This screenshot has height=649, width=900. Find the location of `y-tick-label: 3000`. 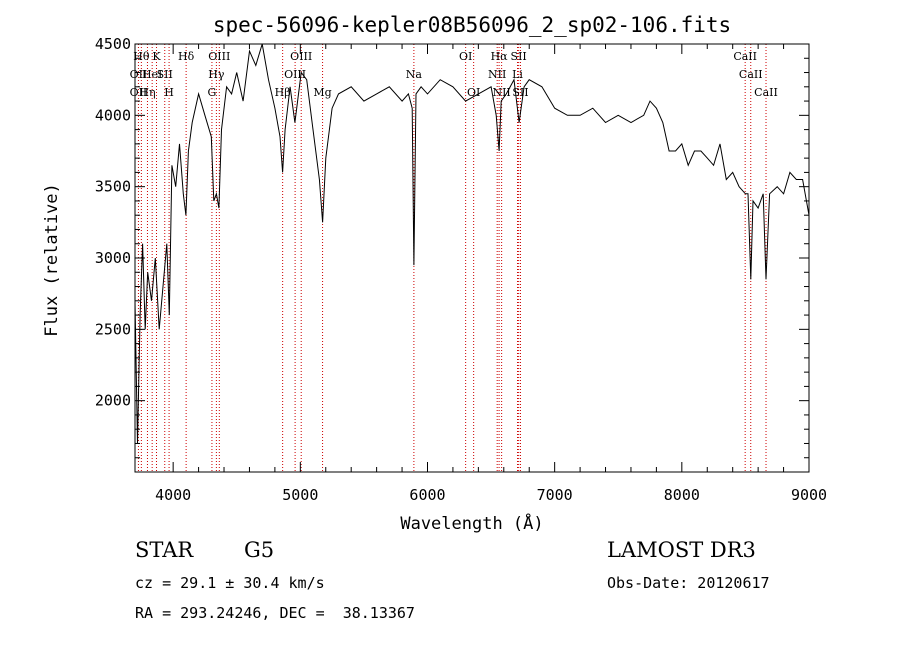

y-tick-label: 3000 is located at coordinates (113, 258).